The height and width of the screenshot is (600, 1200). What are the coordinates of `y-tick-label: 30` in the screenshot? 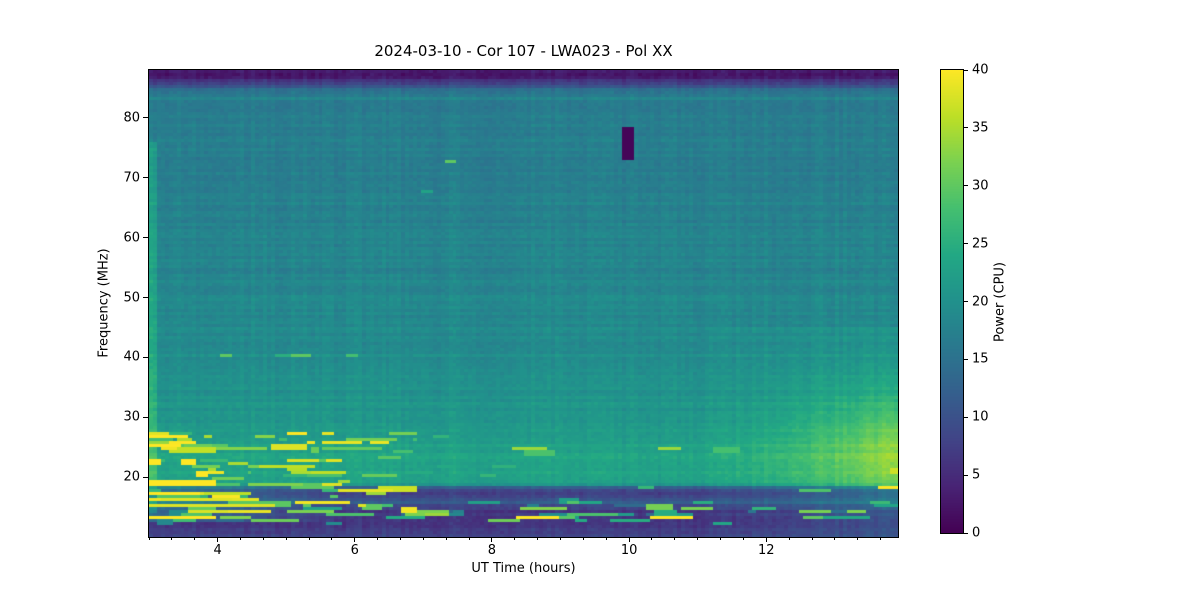 It's located at (131, 417).